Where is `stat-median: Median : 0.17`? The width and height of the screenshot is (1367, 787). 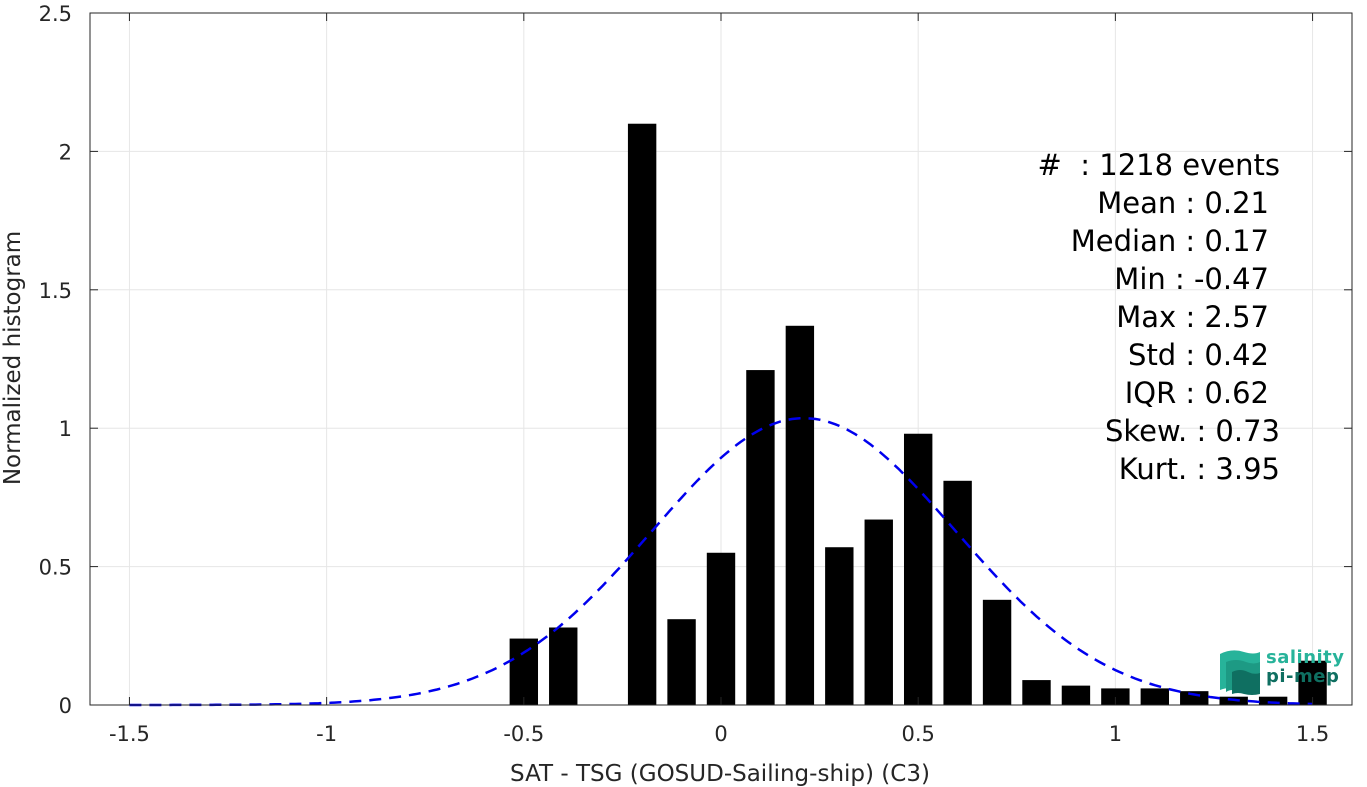 stat-median: Median : 0.17 is located at coordinates (1169, 241).